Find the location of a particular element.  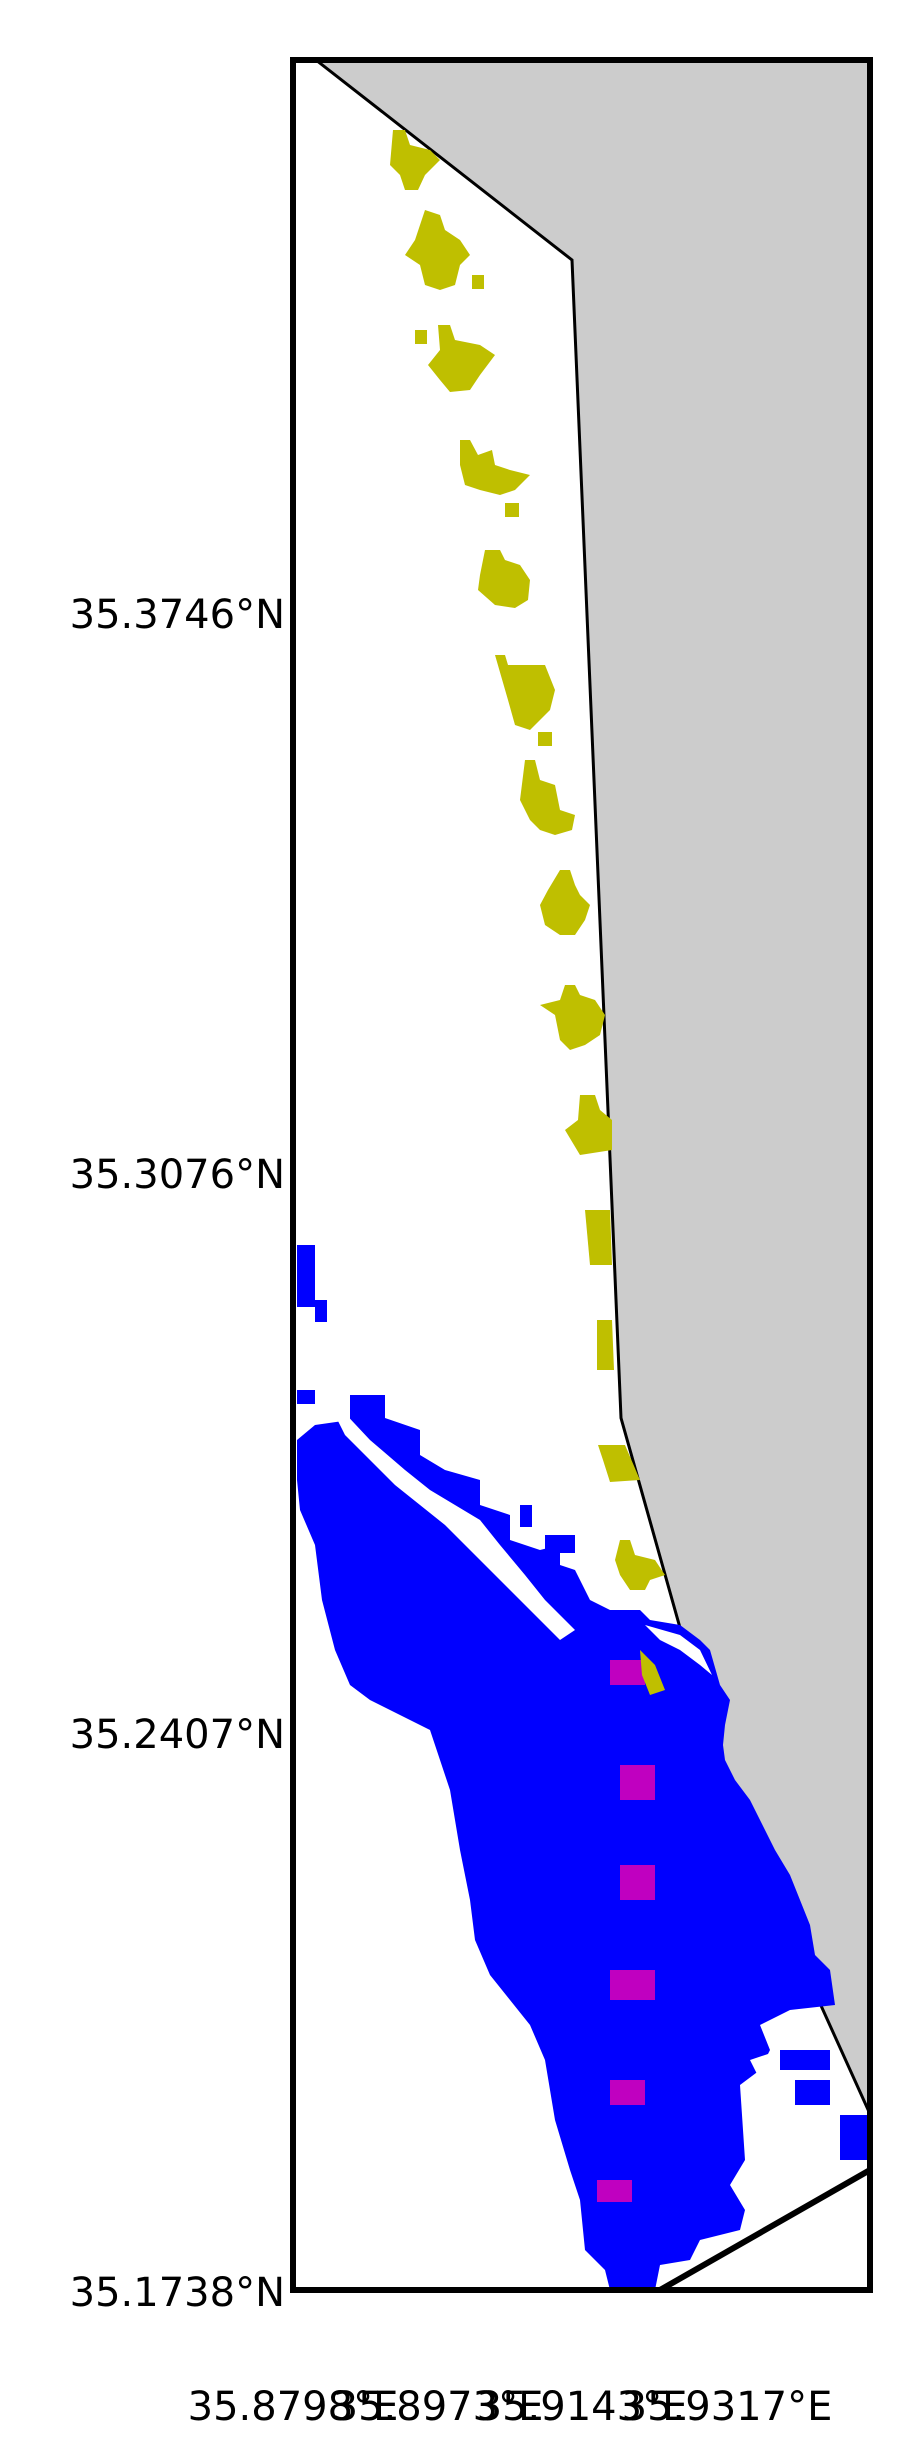

lat-tick-label: 35.2407°N is located at coordinates (177, 1735).